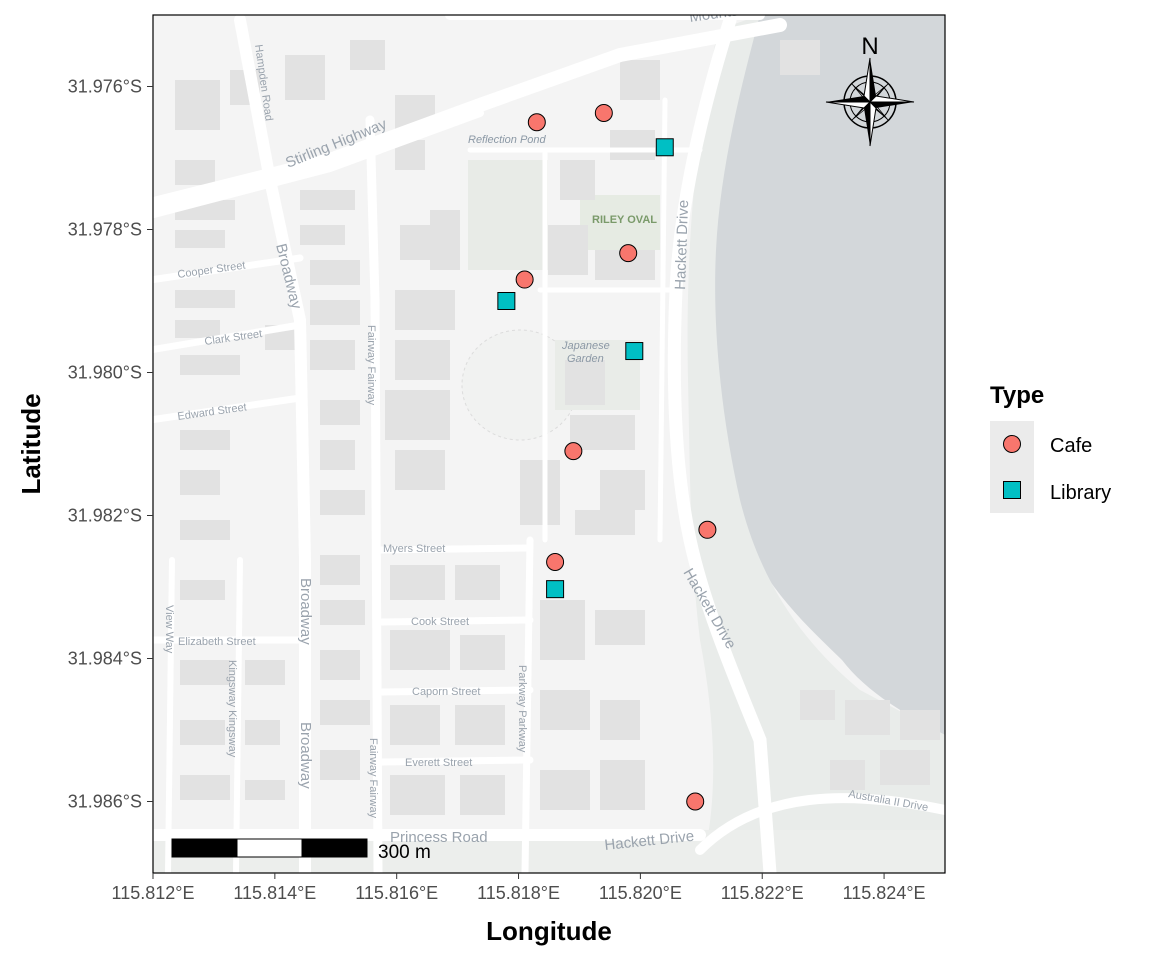 This screenshot has height=960, width=1152. I want to click on elizabeth-street-label: Elizabeth Street, so click(217, 642).